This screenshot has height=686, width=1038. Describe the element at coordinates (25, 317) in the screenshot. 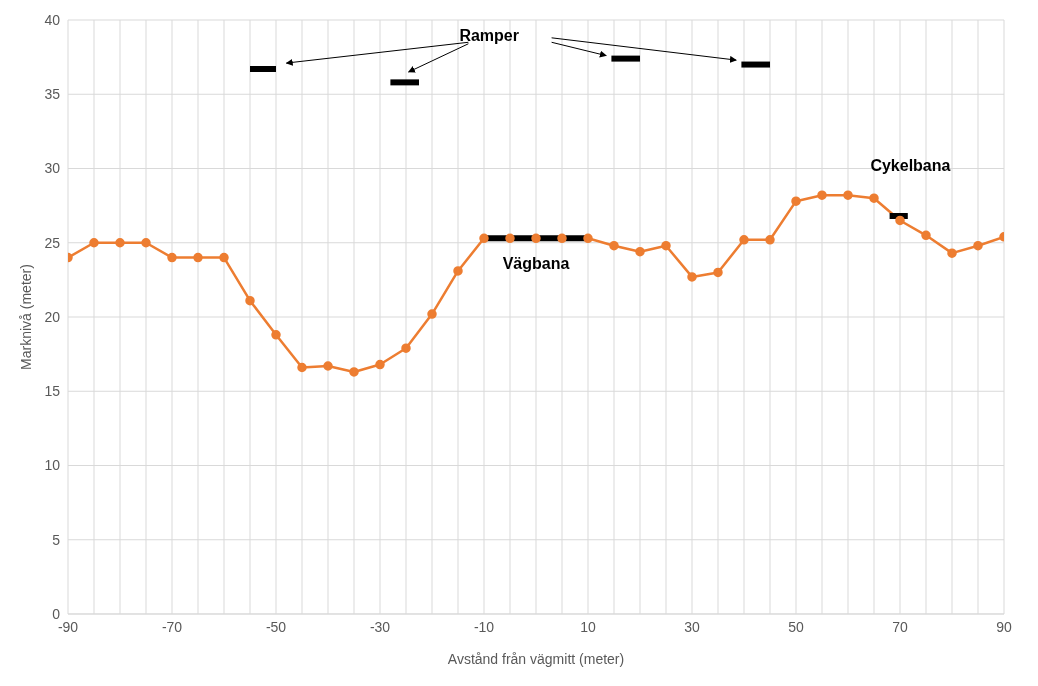

I see `y-axis-title: Marknivå (meter)` at that location.